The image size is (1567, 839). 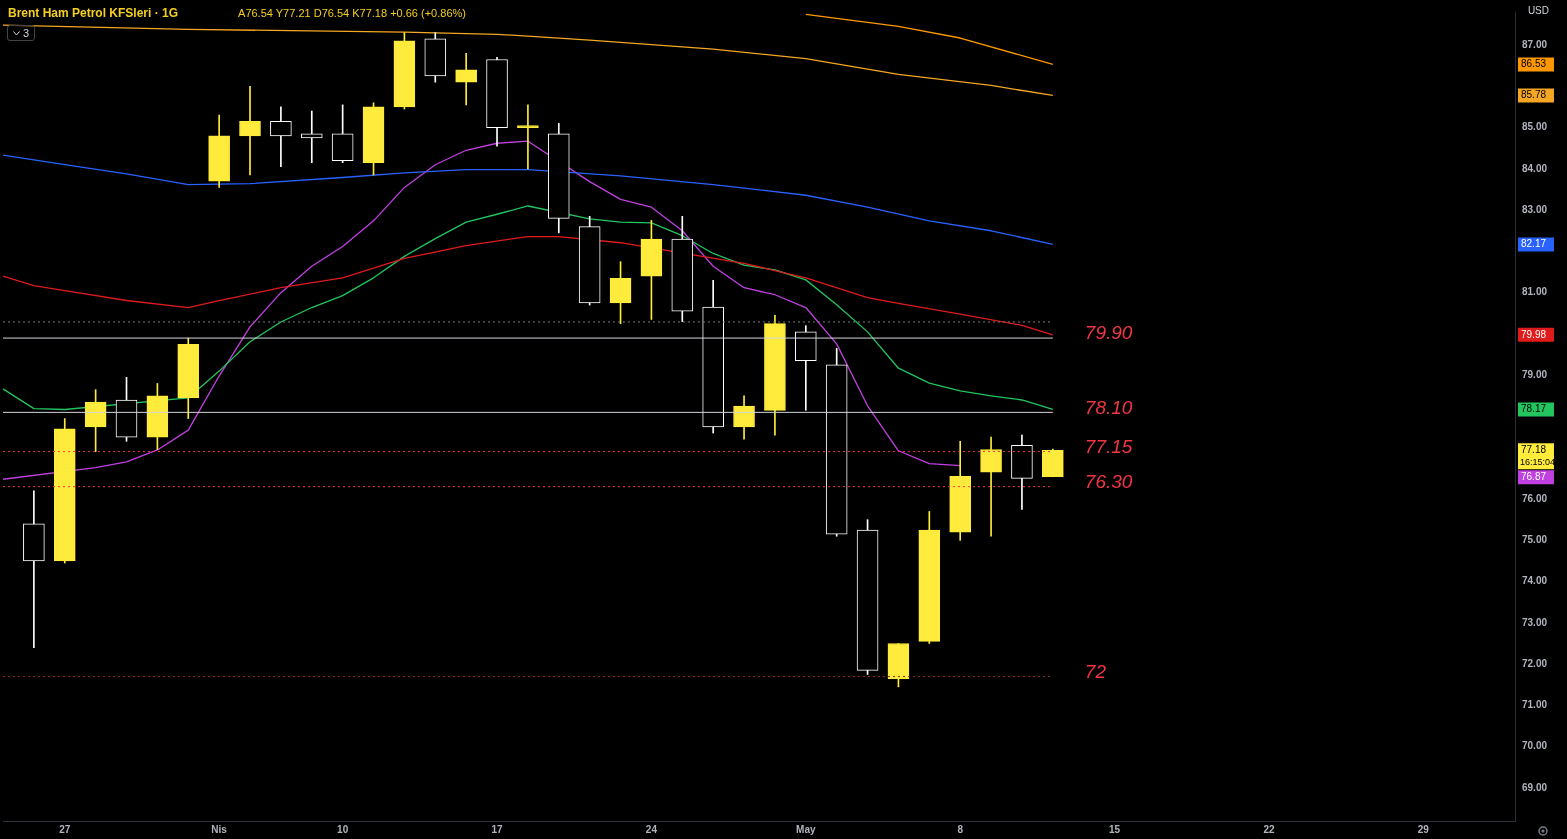 What do you see at coordinates (1095, 671) in the screenshot?
I see `ref-line-label: 72` at bounding box center [1095, 671].